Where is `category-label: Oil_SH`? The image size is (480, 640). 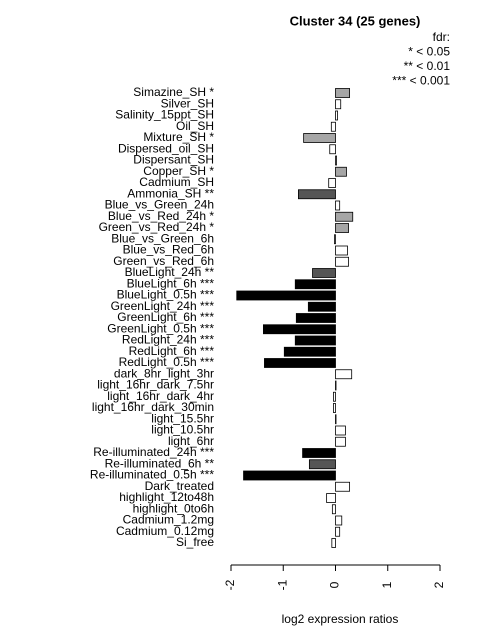
category-label: Oil_SH is located at coordinates (195, 126).